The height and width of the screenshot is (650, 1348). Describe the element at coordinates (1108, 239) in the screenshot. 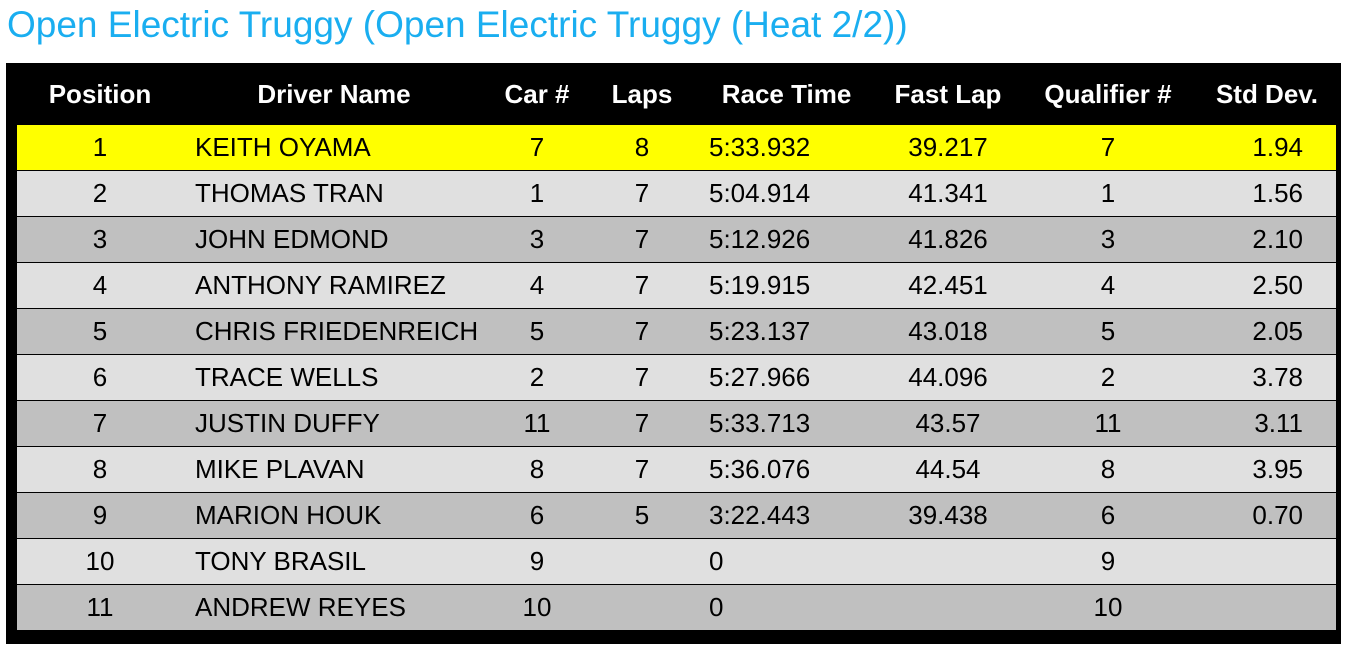

I see `cell-qualifier: 3` at that location.